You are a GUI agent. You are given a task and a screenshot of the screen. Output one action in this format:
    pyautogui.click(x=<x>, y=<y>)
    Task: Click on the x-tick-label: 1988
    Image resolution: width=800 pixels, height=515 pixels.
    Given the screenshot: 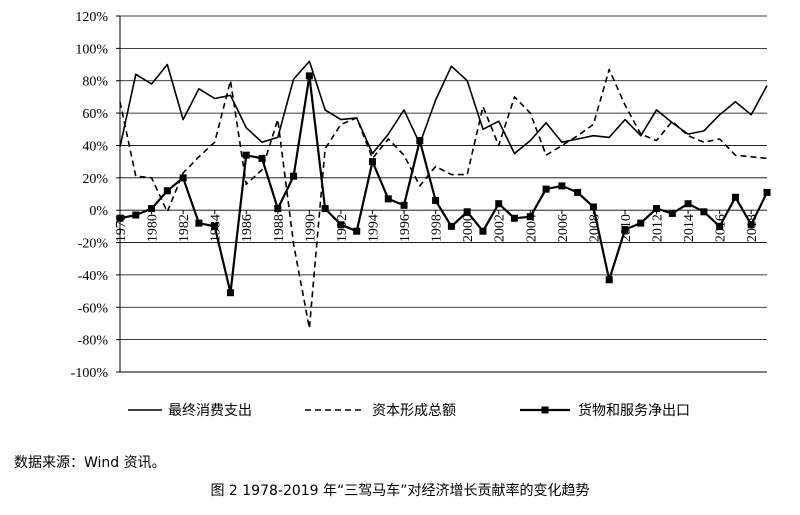 What is the action you would take?
    pyautogui.click(x=279, y=228)
    